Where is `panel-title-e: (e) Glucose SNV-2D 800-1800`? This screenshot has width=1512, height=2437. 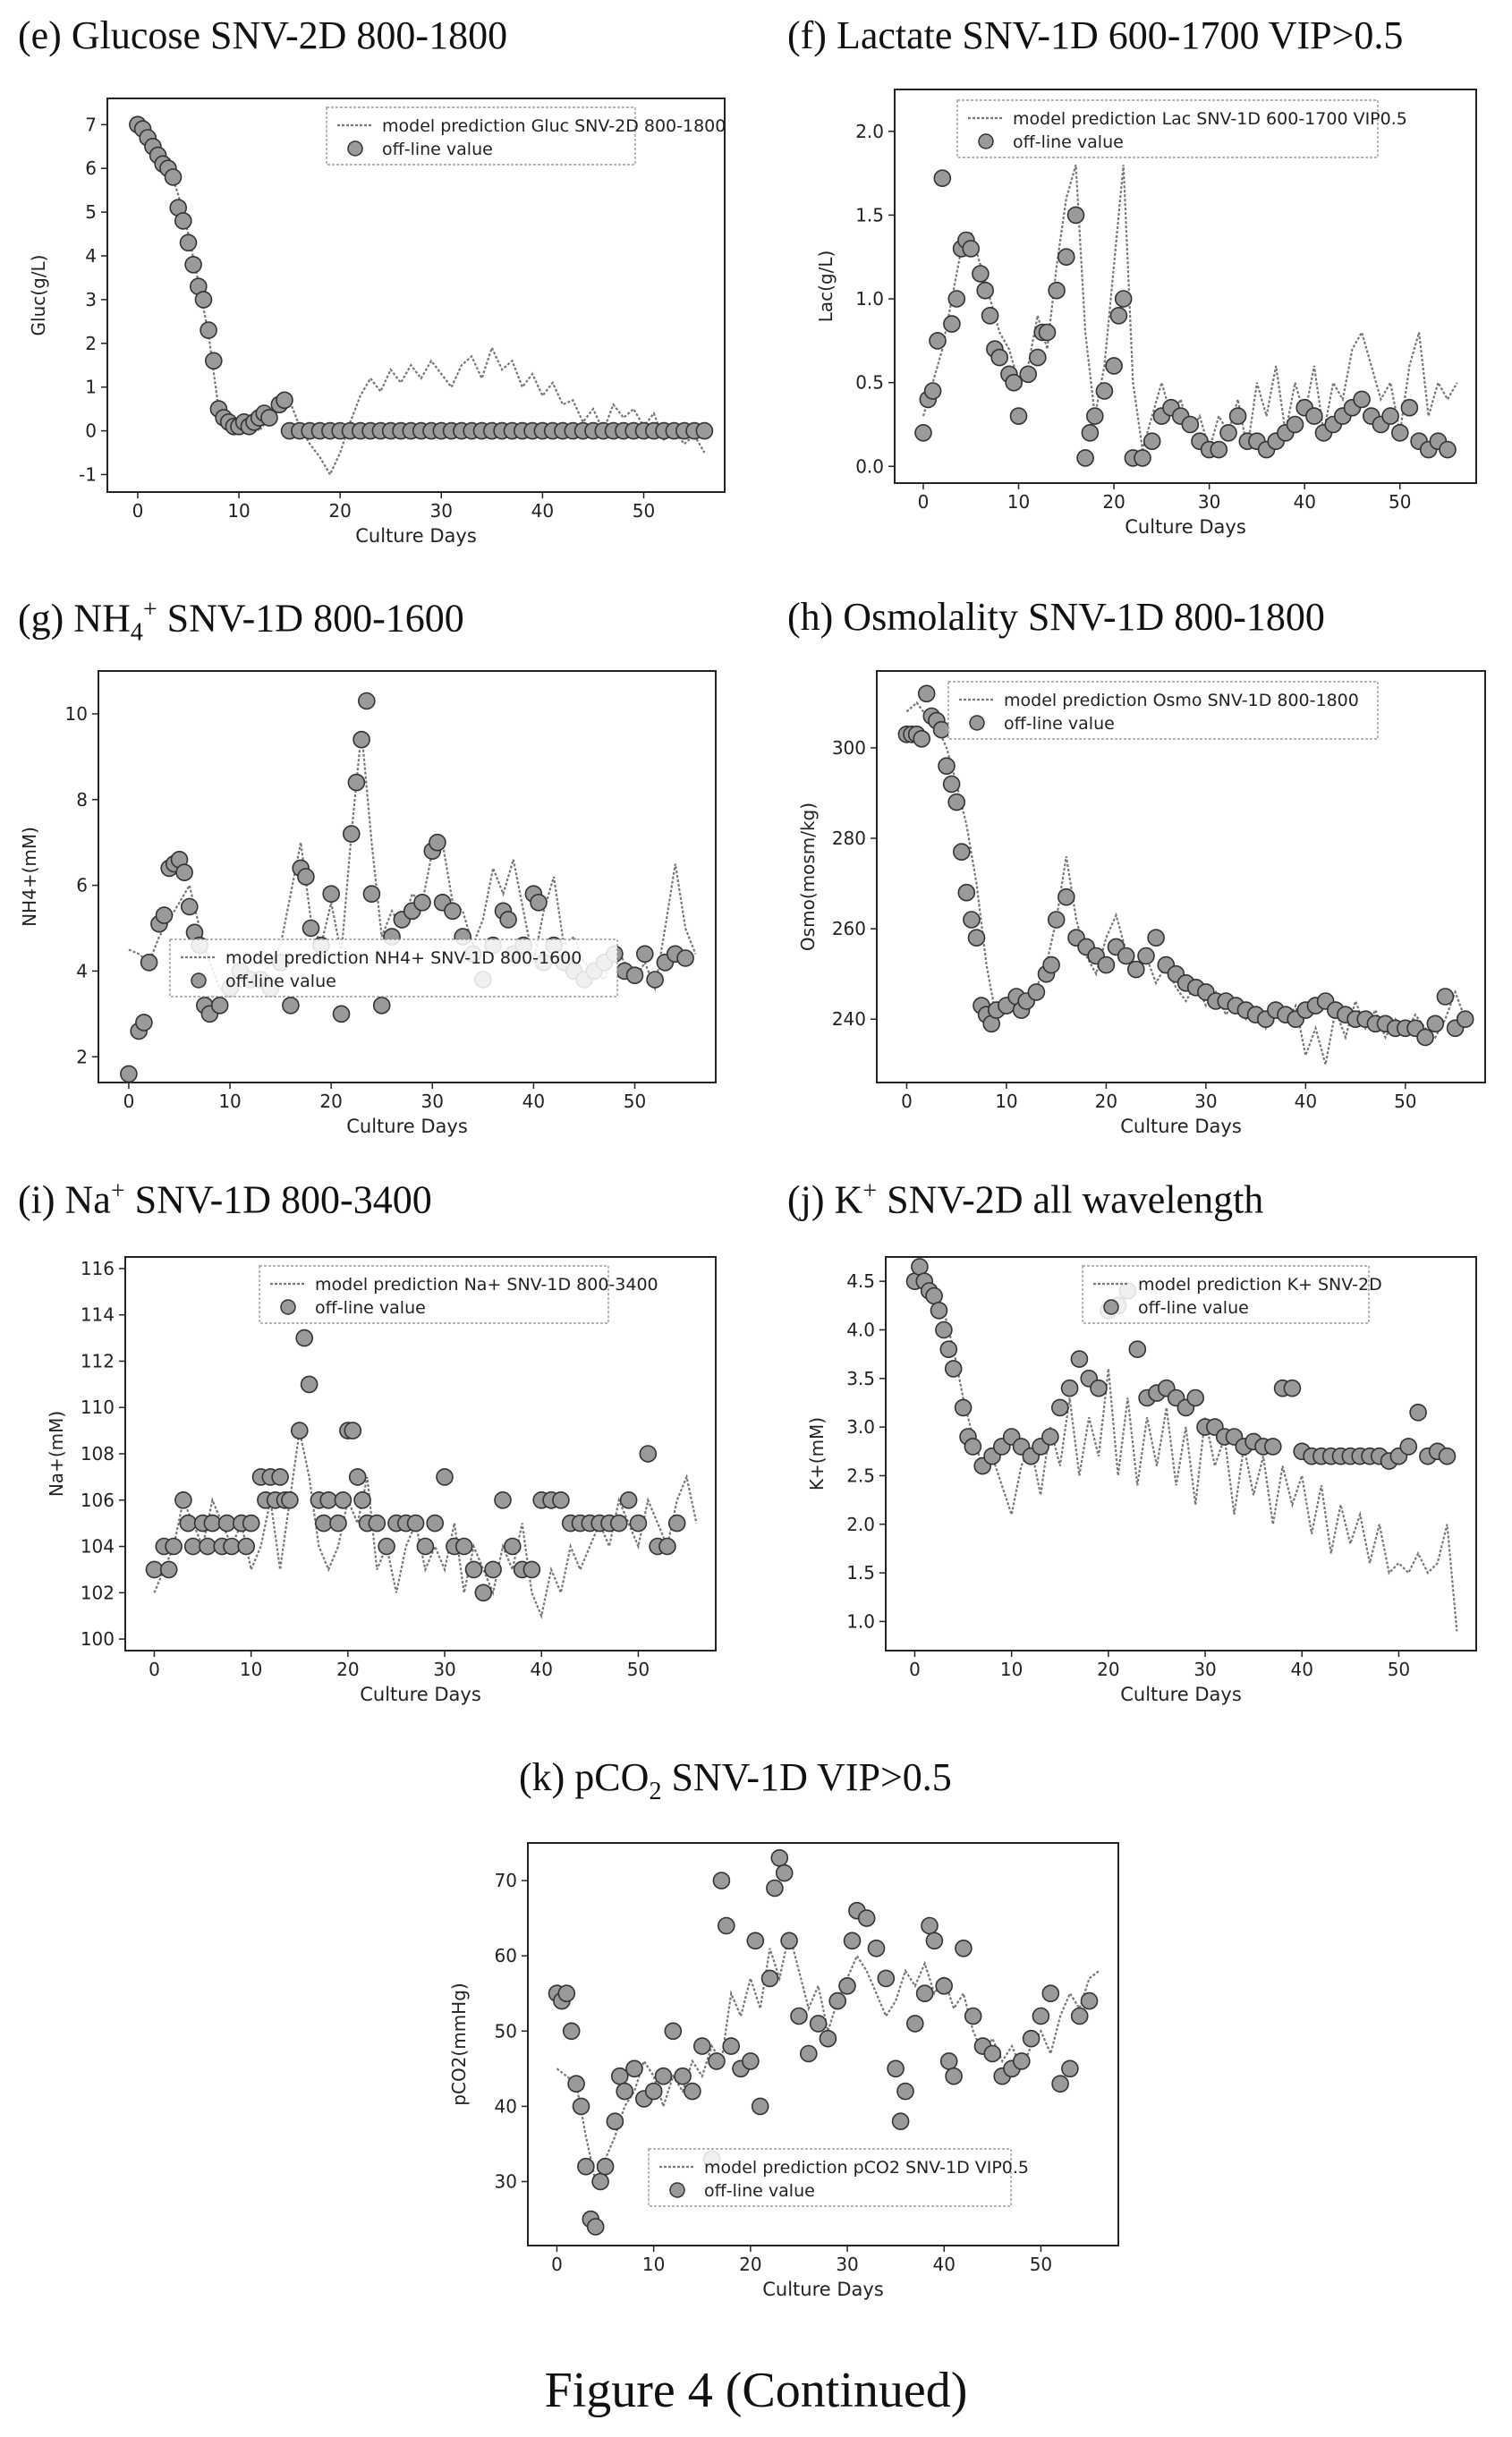
panel-title-e: (e) Glucose SNV-2D 800-1800 is located at coordinates (262, 35).